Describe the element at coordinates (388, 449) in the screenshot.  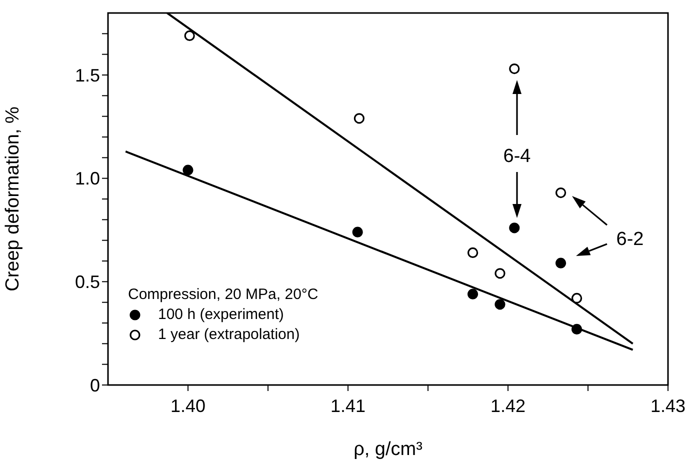
I see `x-axis-title: ρ, g/cm³` at that location.